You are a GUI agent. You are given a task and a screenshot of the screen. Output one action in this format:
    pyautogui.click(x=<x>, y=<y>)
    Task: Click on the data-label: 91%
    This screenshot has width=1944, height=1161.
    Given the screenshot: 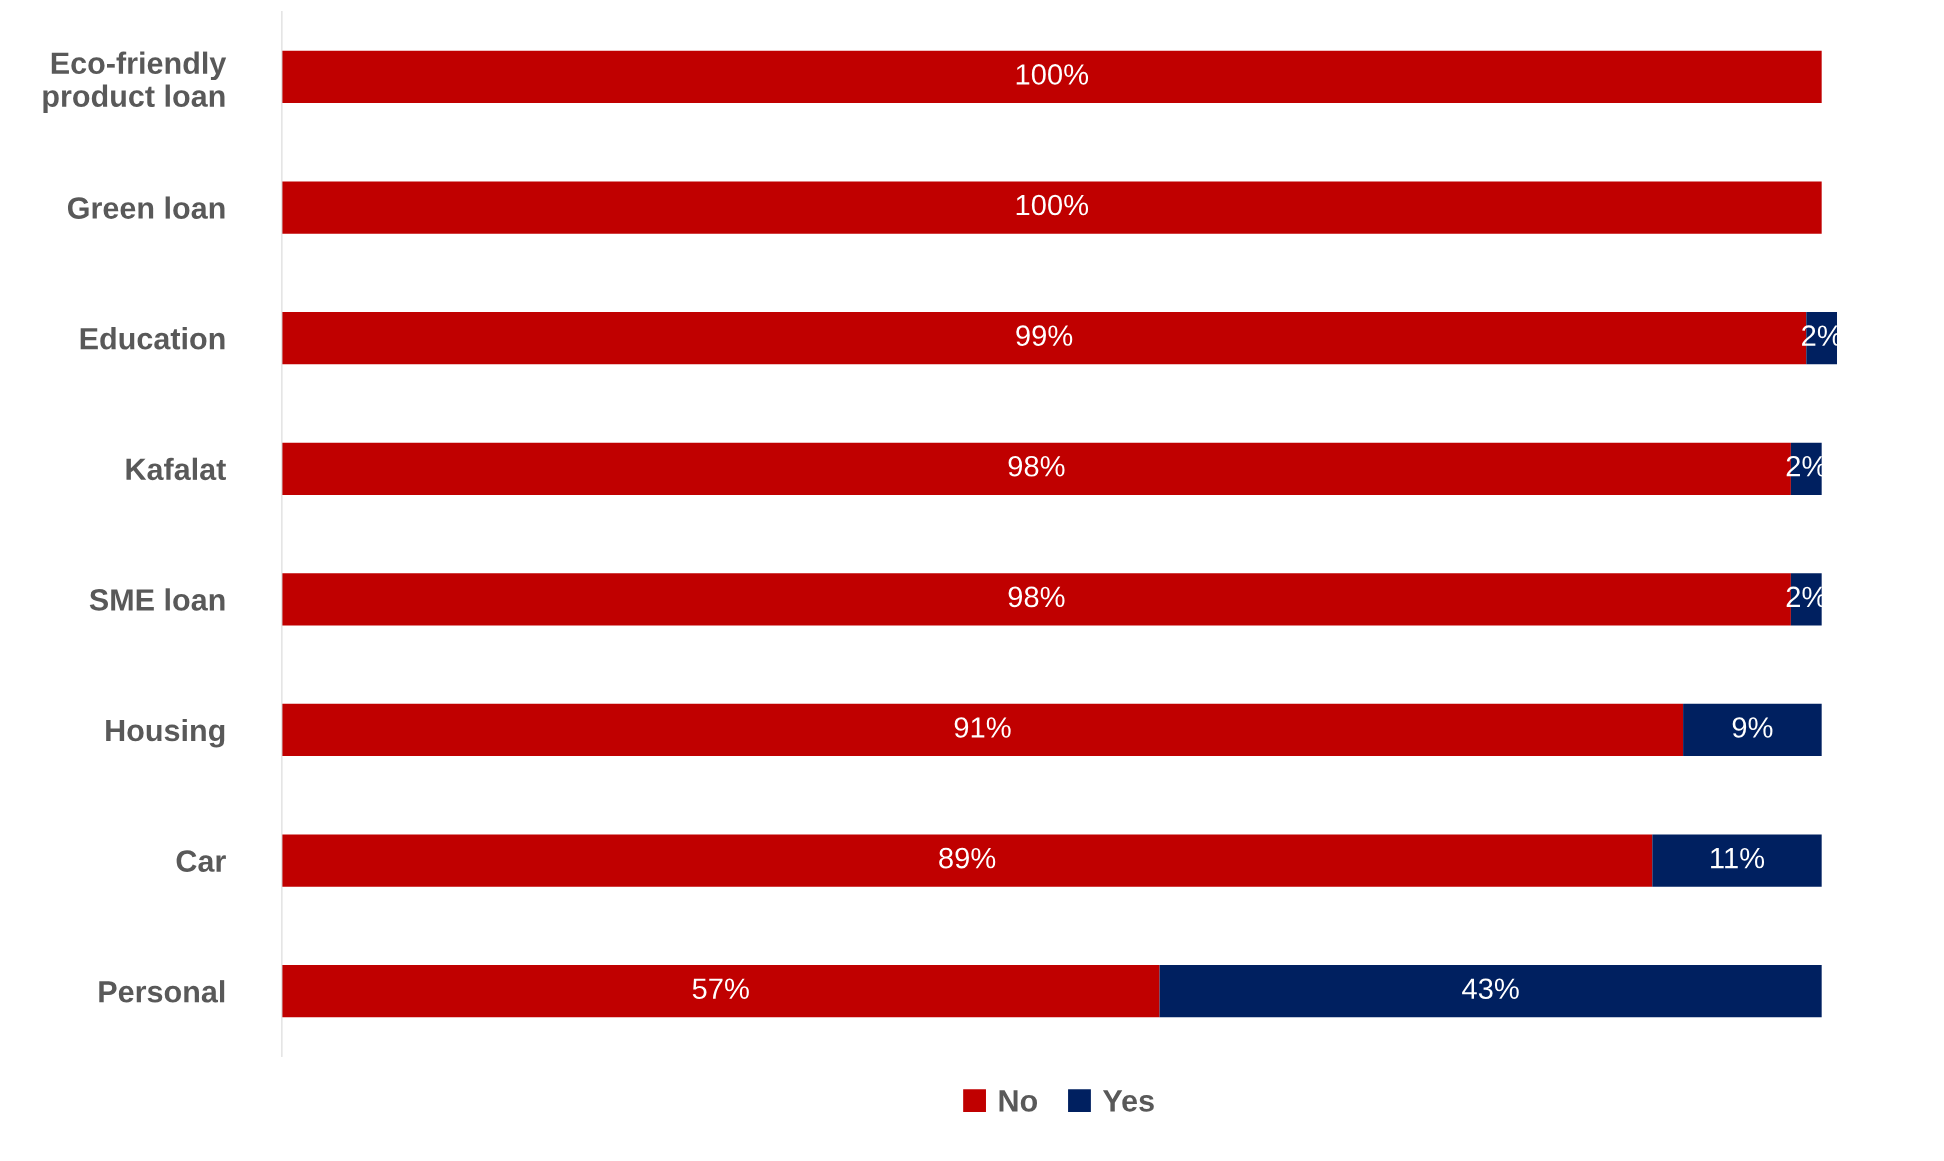 What is the action you would take?
    pyautogui.click(x=982, y=727)
    